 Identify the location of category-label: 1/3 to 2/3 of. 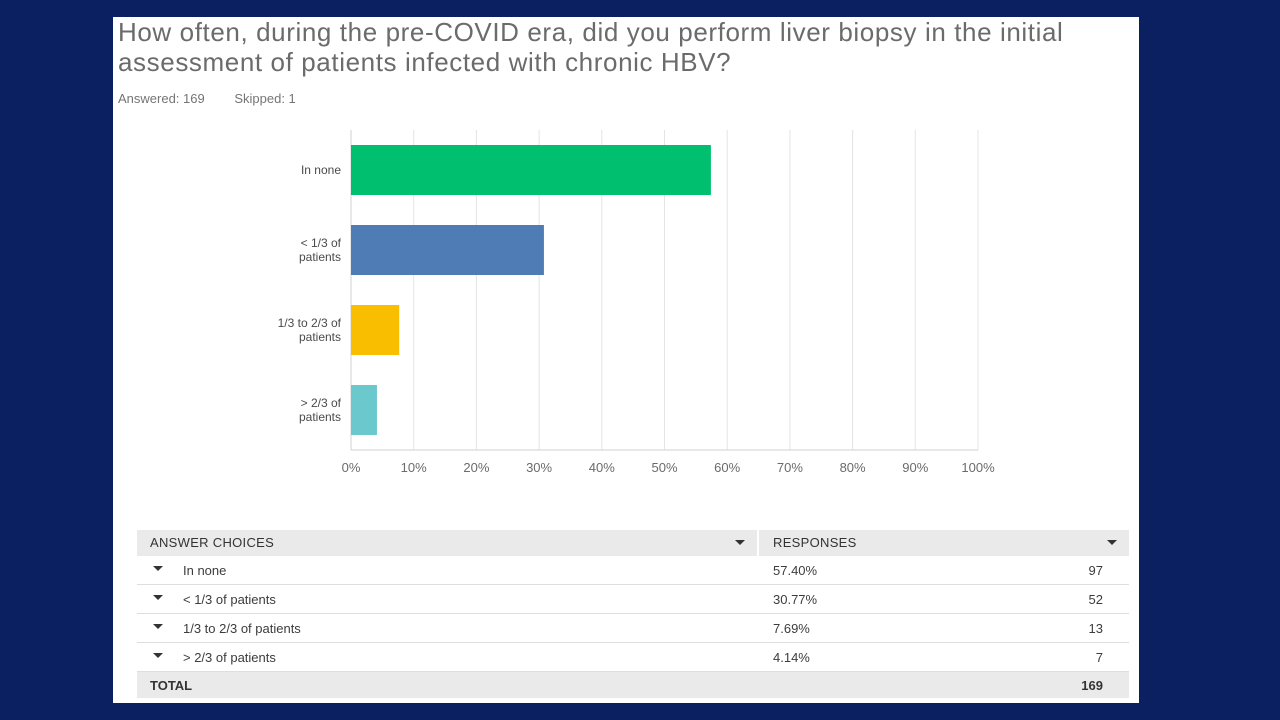
(310, 323).